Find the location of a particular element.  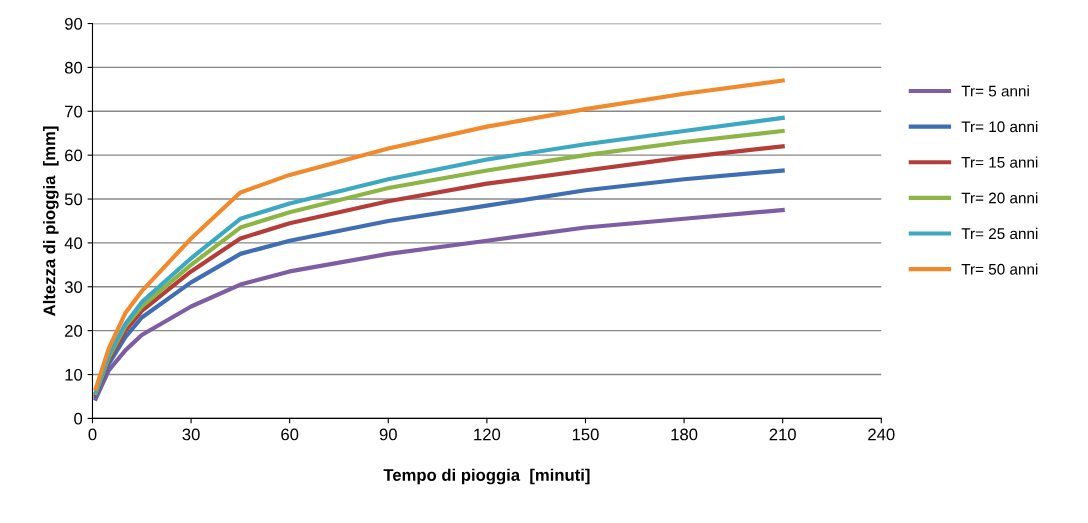

x-tick-label: 0 is located at coordinates (92, 434).